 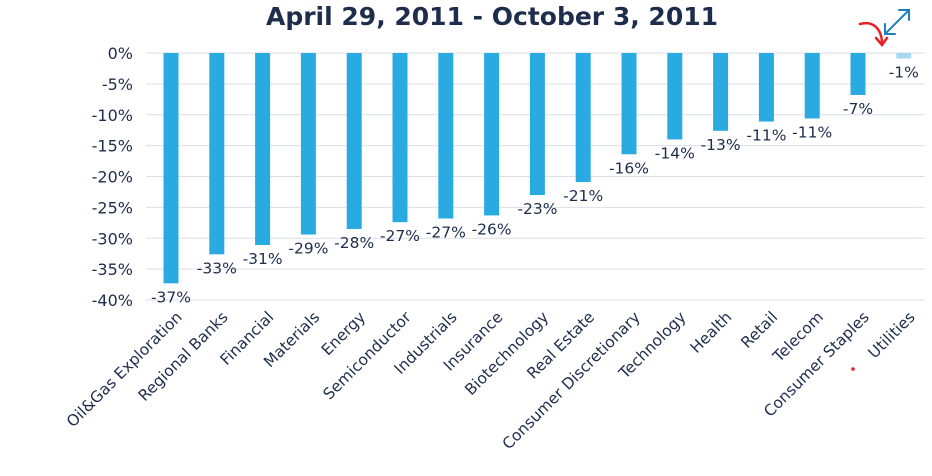 What do you see at coordinates (112, 207) in the screenshot?
I see `y-tick-label: -25%` at bounding box center [112, 207].